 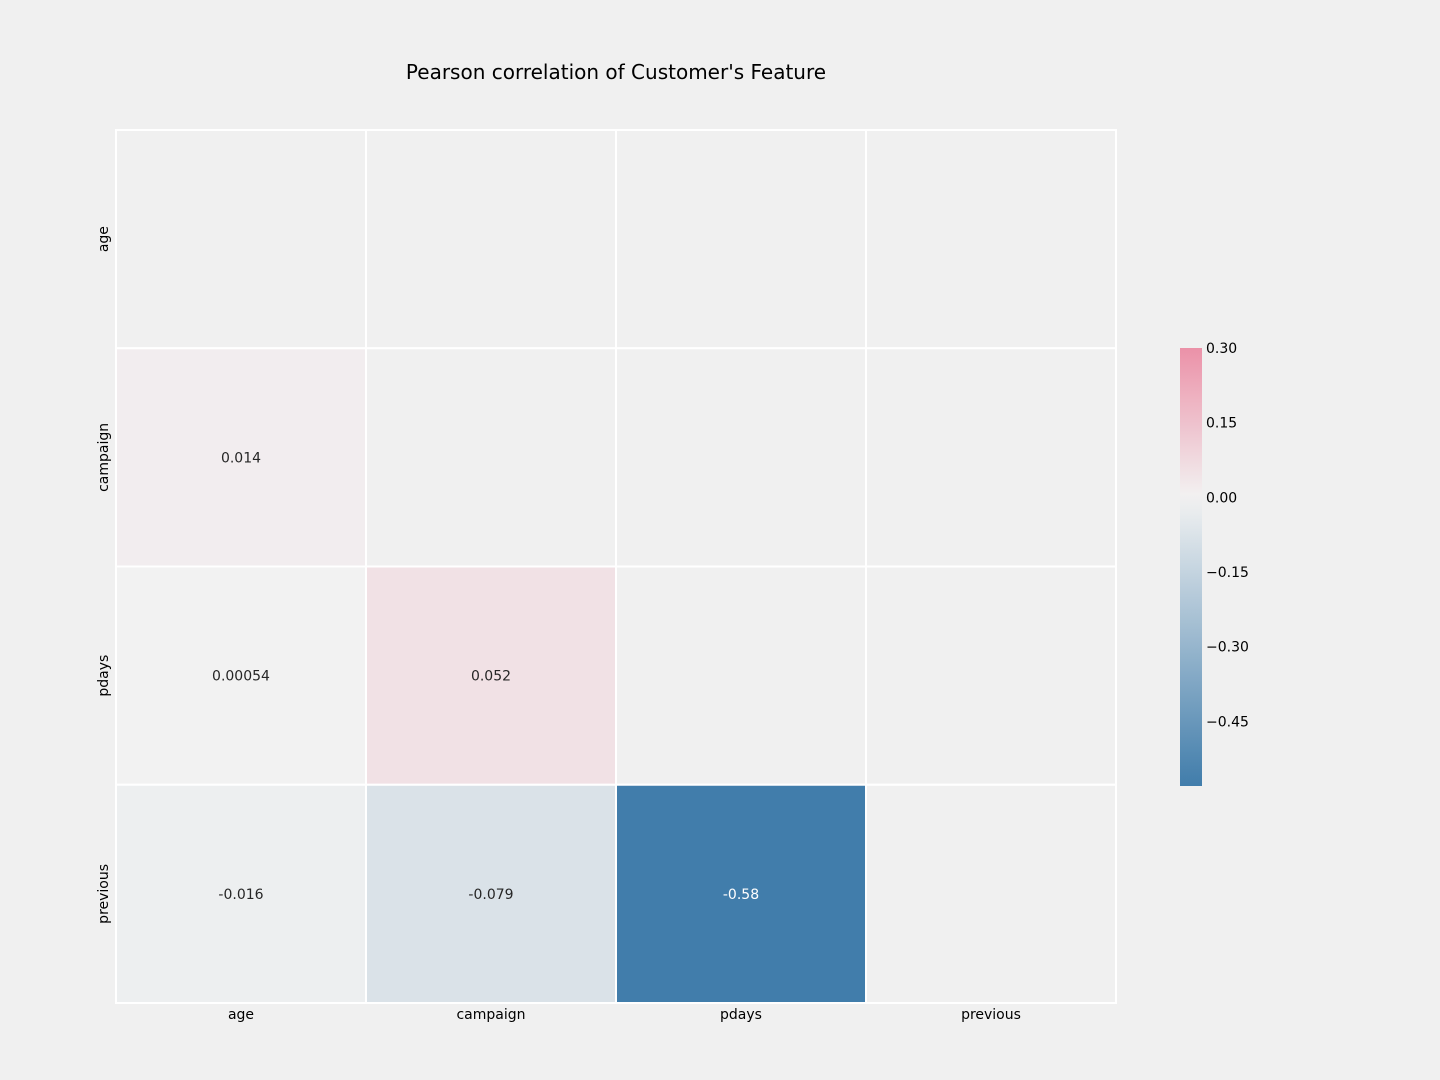 What do you see at coordinates (104, 676) in the screenshot?
I see `y-tick-label: pdays` at bounding box center [104, 676].